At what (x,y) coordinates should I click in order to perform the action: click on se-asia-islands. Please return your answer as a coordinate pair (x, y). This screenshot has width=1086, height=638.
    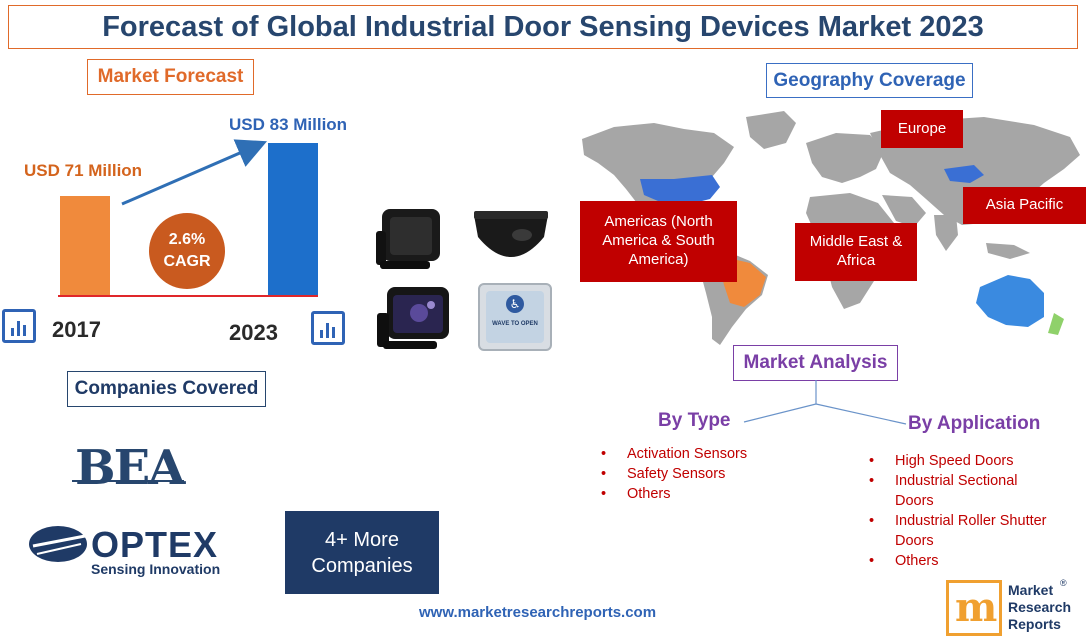
    Looking at the image, I should click on (1008, 251).